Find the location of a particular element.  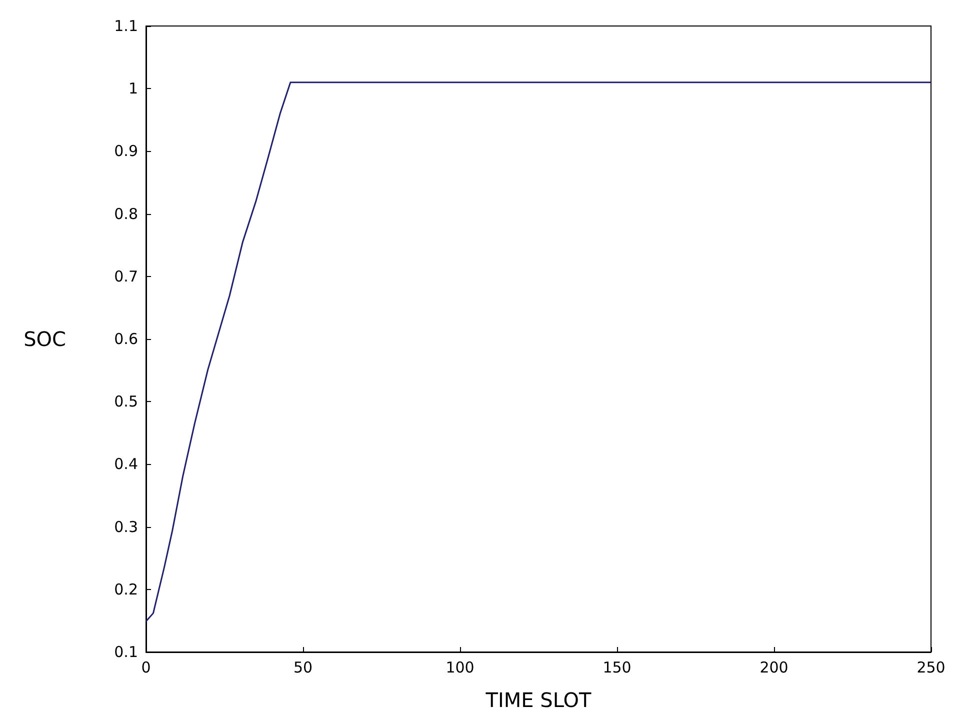

x-tick-label: 100 is located at coordinates (460, 667).